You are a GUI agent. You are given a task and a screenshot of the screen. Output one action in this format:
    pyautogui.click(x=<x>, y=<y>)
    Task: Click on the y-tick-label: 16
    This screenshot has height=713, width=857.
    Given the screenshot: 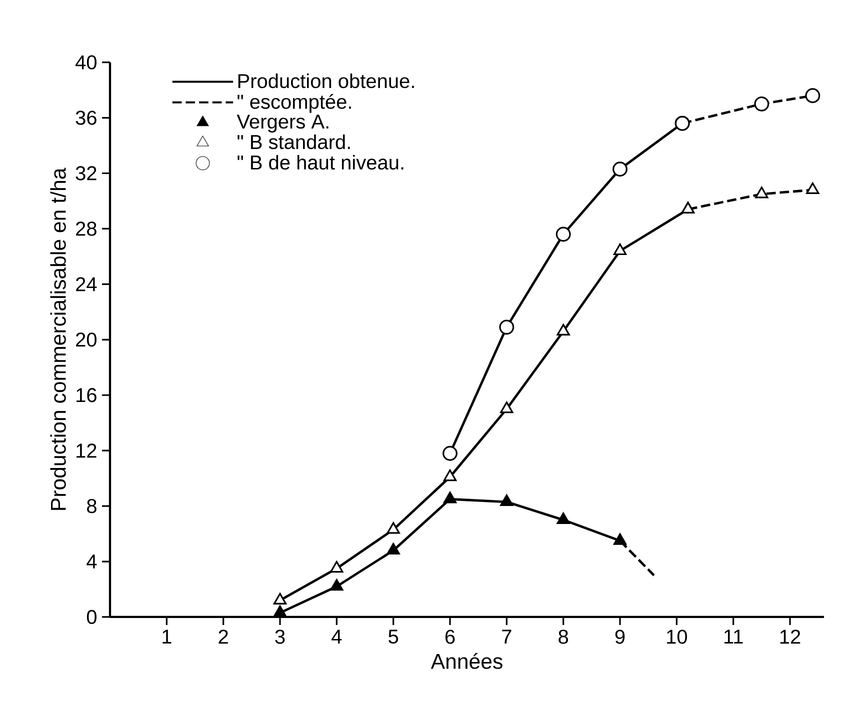 What is the action you would take?
    pyautogui.click(x=86, y=395)
    